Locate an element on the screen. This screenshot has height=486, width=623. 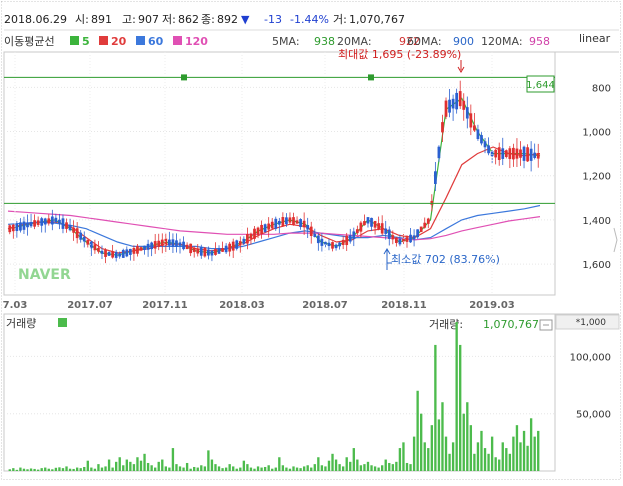
scale-mode-button: linear is located at coordinates (595, 38).